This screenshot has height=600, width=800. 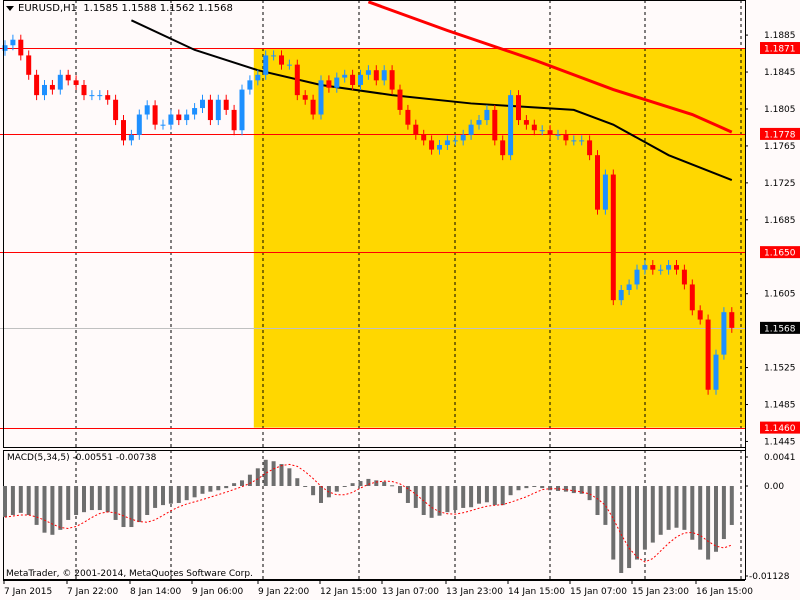 What do you see at coordinates (48, 8) in the screenshot?
I see `symbol-label: EURUSD,H1` at bounding box center [48, 8].